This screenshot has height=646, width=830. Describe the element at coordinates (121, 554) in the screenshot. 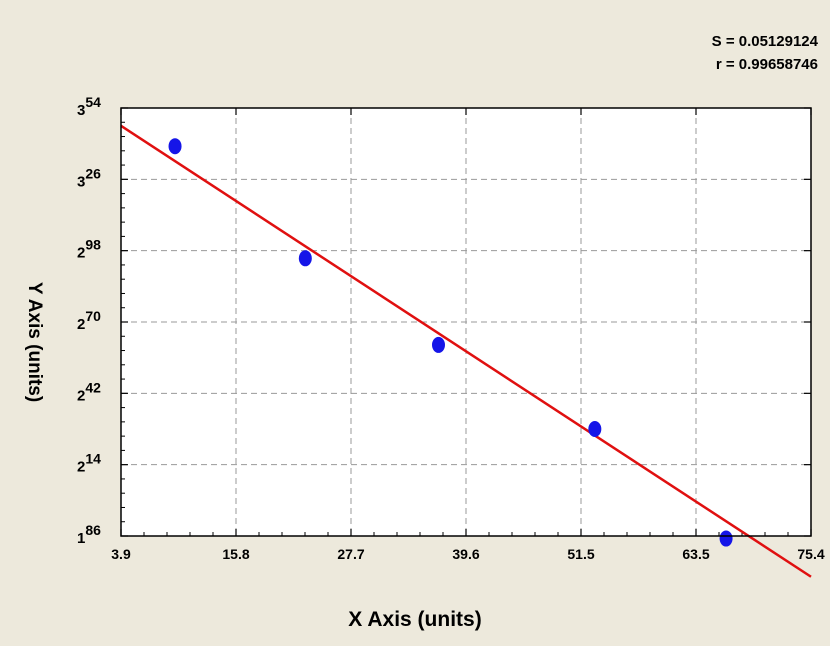

I see `x-tick-label: 3.9` at that location.